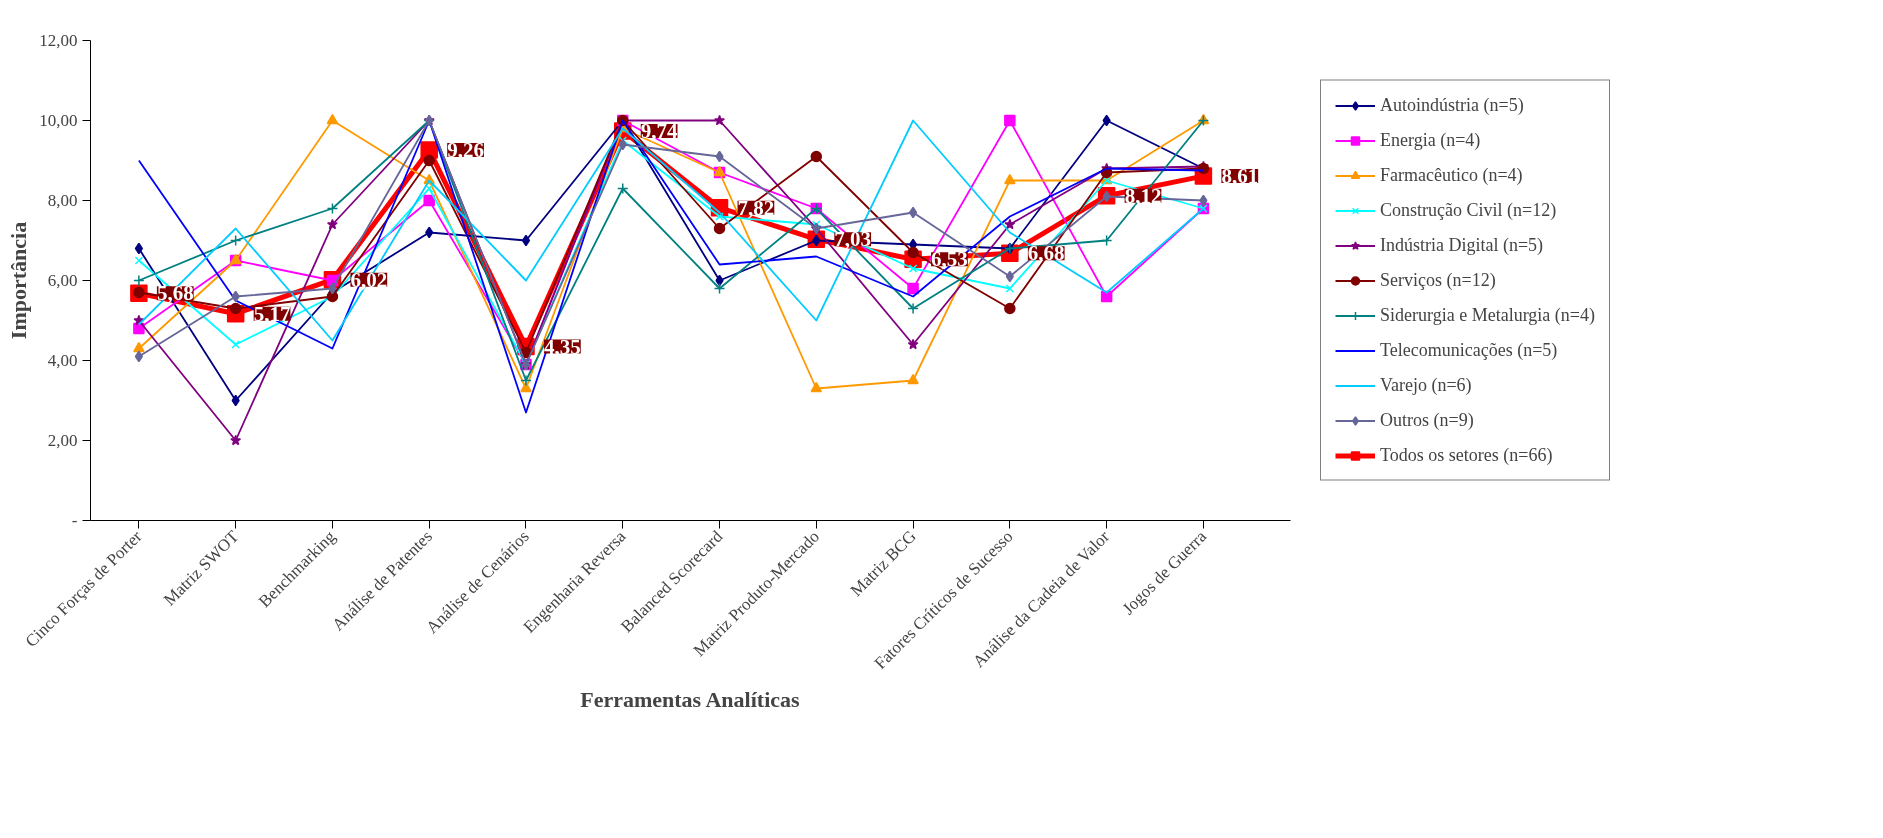 The height and width of the screenshot is (838, 1883). What do you see at coordinates (369, 279) in the screenshot?
I see `data-label: 6,02` at bounding box center [369, 279].